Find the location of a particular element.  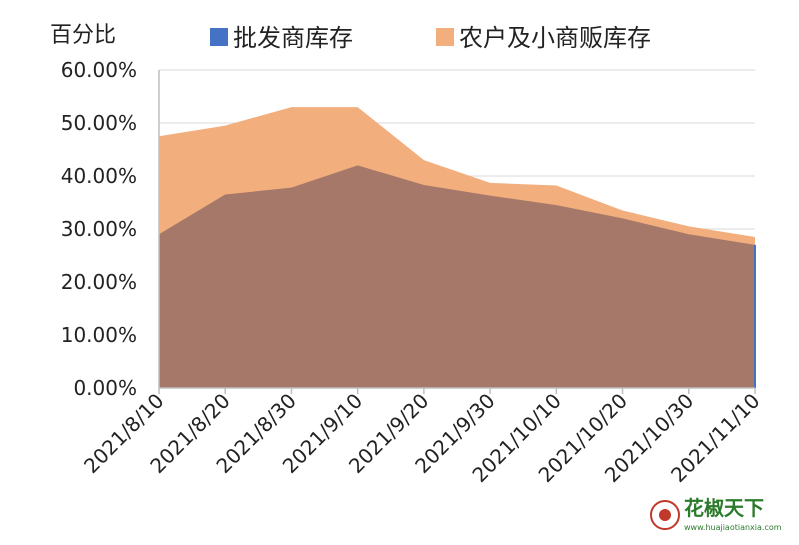

y-axis-label: 百分比 is located at coordinates (83, 35).